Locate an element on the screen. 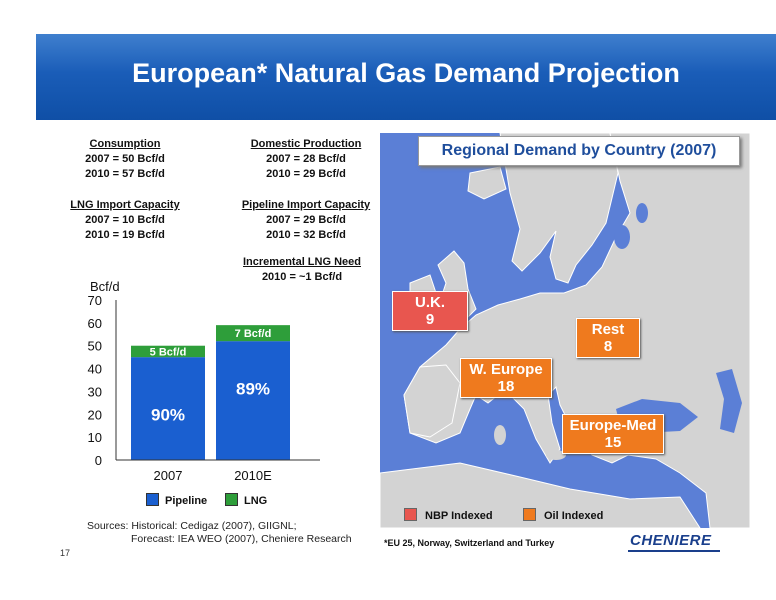 This screenshot has width=776, height=600. stat-line: 2007 = 29 Bcf/d is located at coordinates (306, 220).